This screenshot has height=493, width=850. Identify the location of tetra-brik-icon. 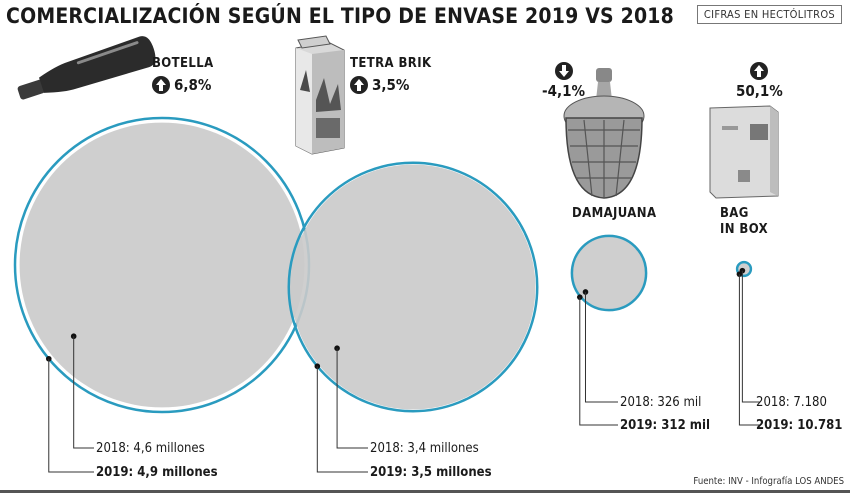
(320, 95).